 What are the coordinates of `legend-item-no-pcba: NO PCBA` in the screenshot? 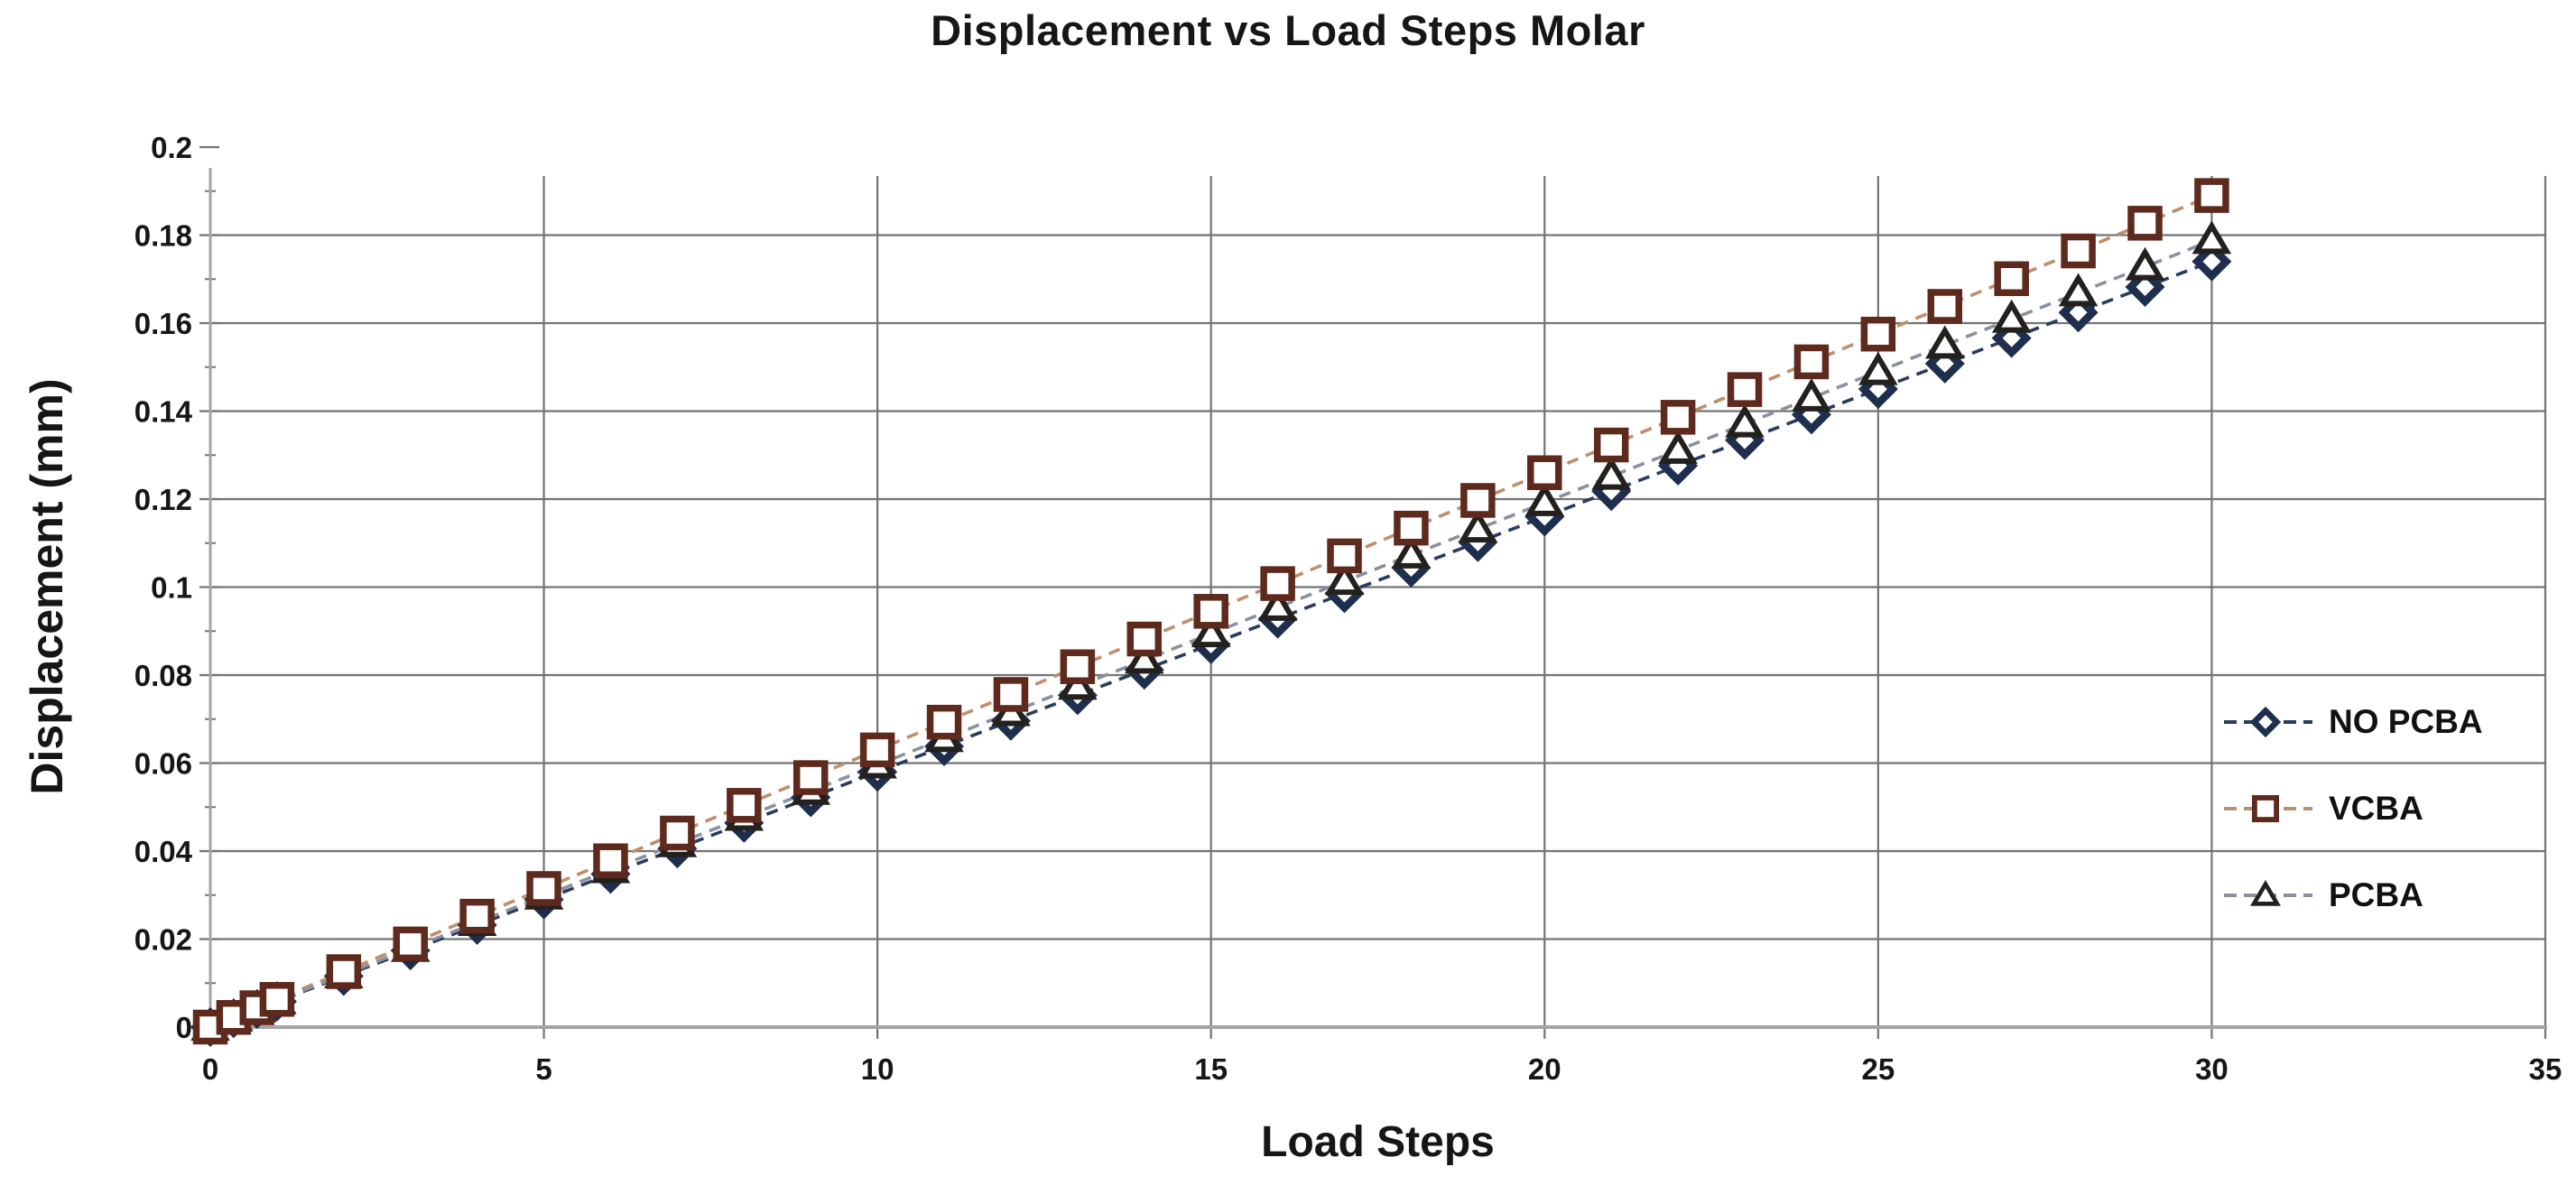 It's located at (2393, 722).